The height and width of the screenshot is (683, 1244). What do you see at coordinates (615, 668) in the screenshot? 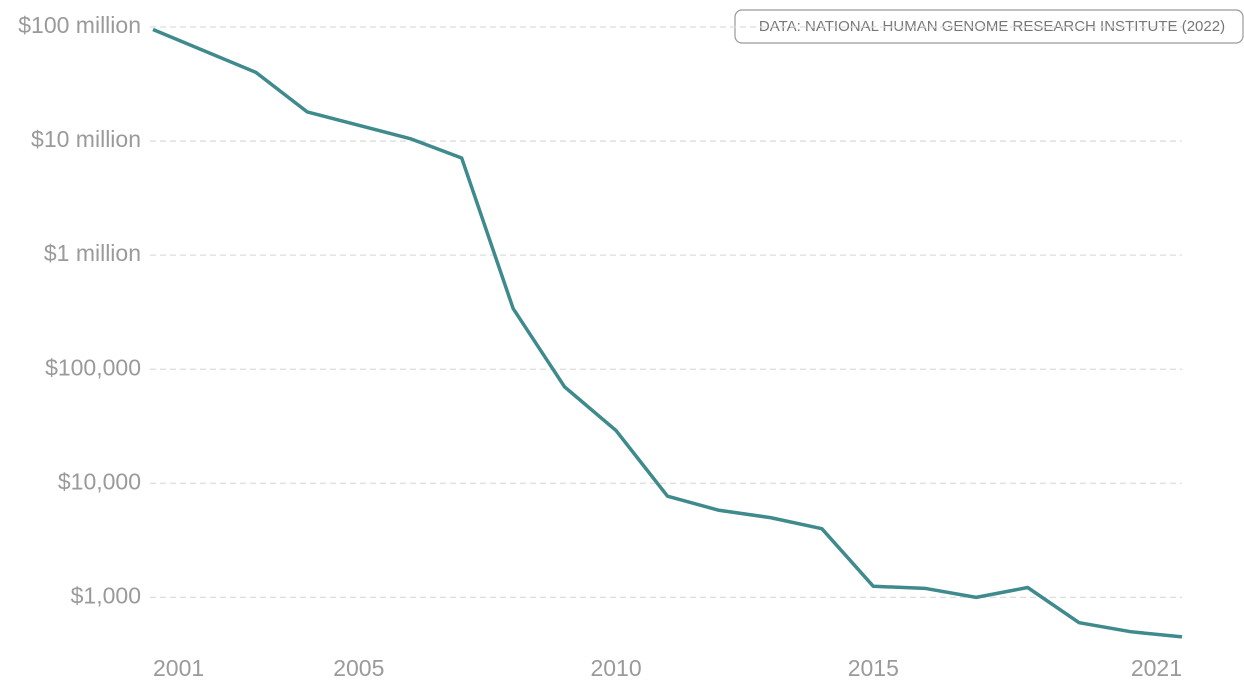
I see `x-tick-label: 2010` at bounding box center [615, 668].